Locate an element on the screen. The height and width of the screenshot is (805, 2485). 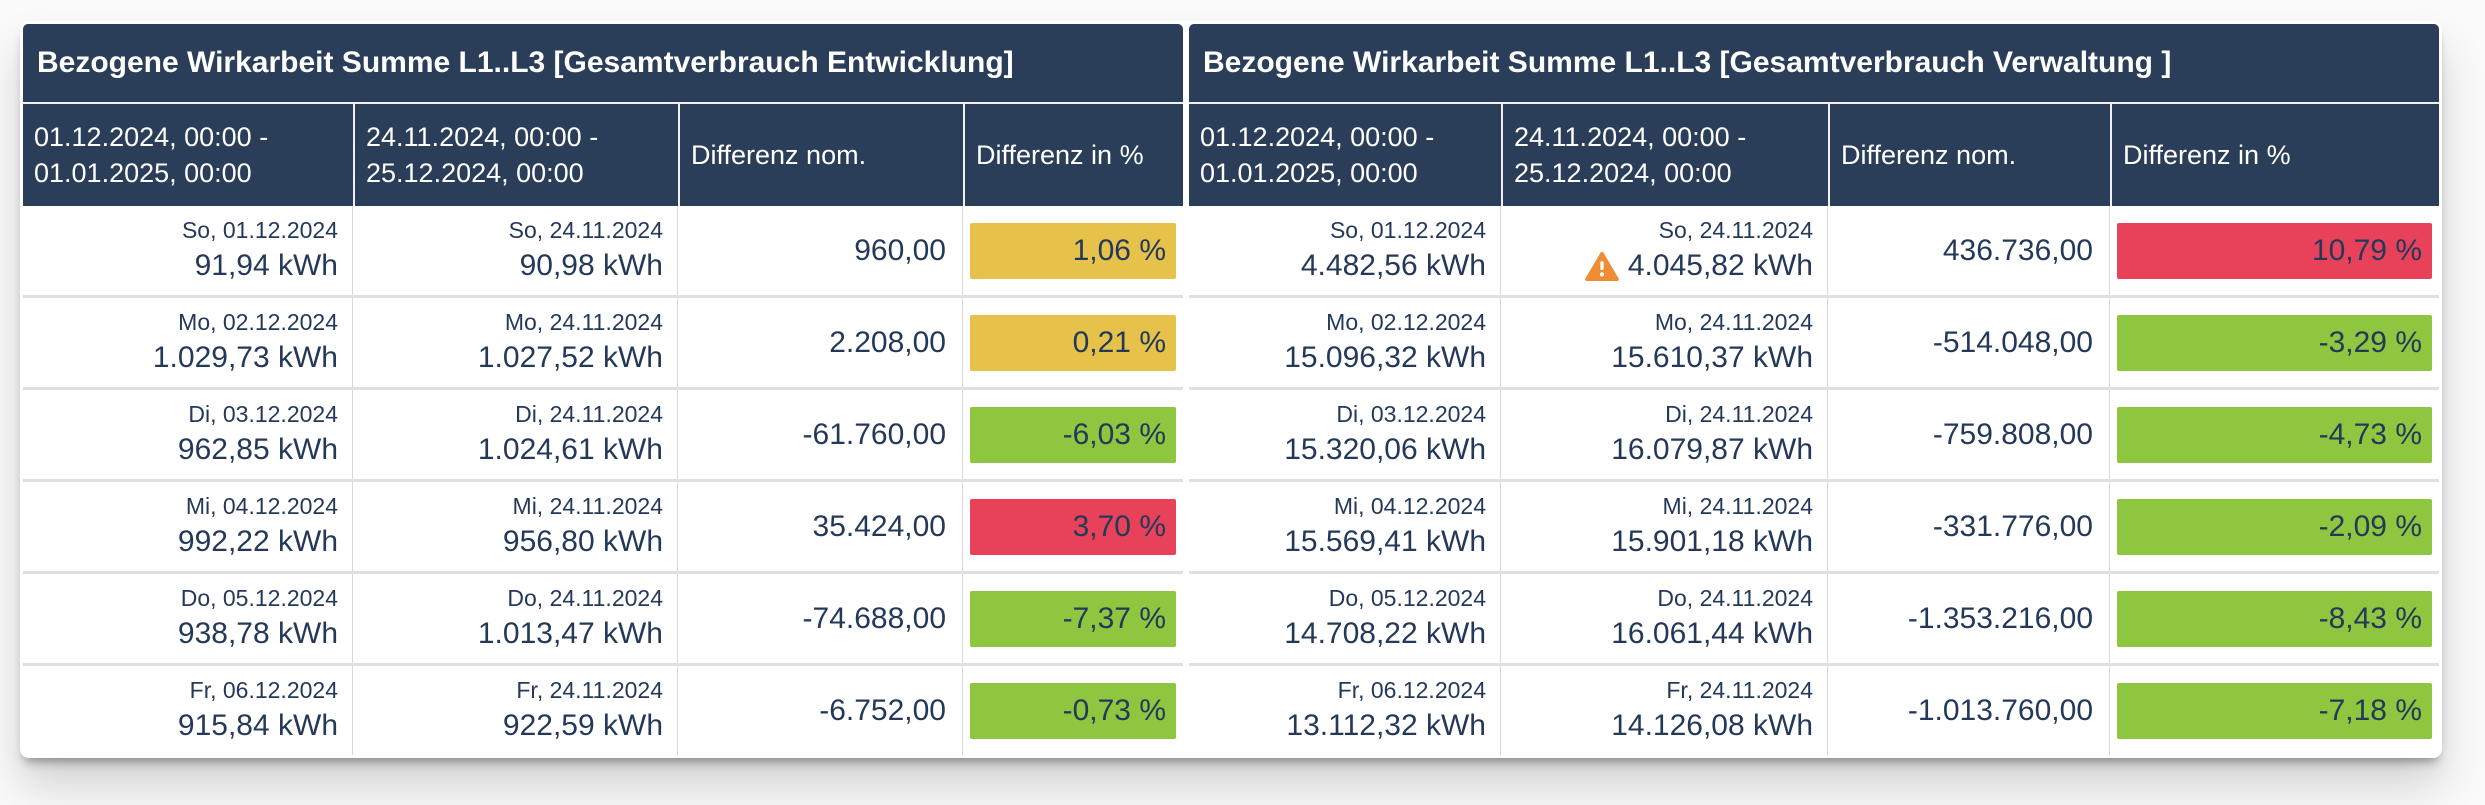
diff-pct-cell: -8,43 % is located at coordinates (2274, 618).